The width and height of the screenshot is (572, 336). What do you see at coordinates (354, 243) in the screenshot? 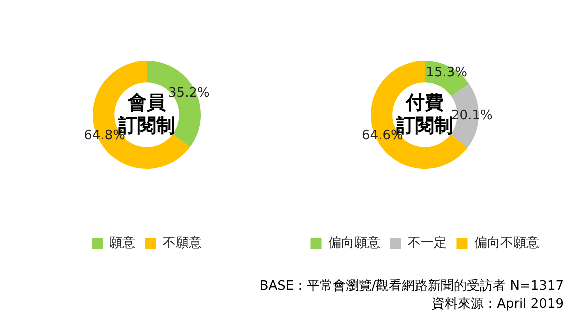
I see `legend-label: 偏向願意` at bounding box center [354, 243].